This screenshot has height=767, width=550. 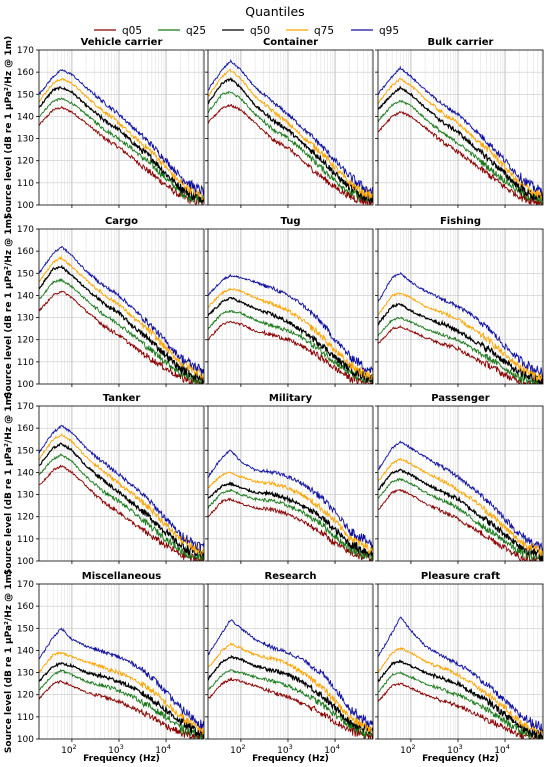 I want to click on legend-item-q05: q05, so click(x=118, y=31).